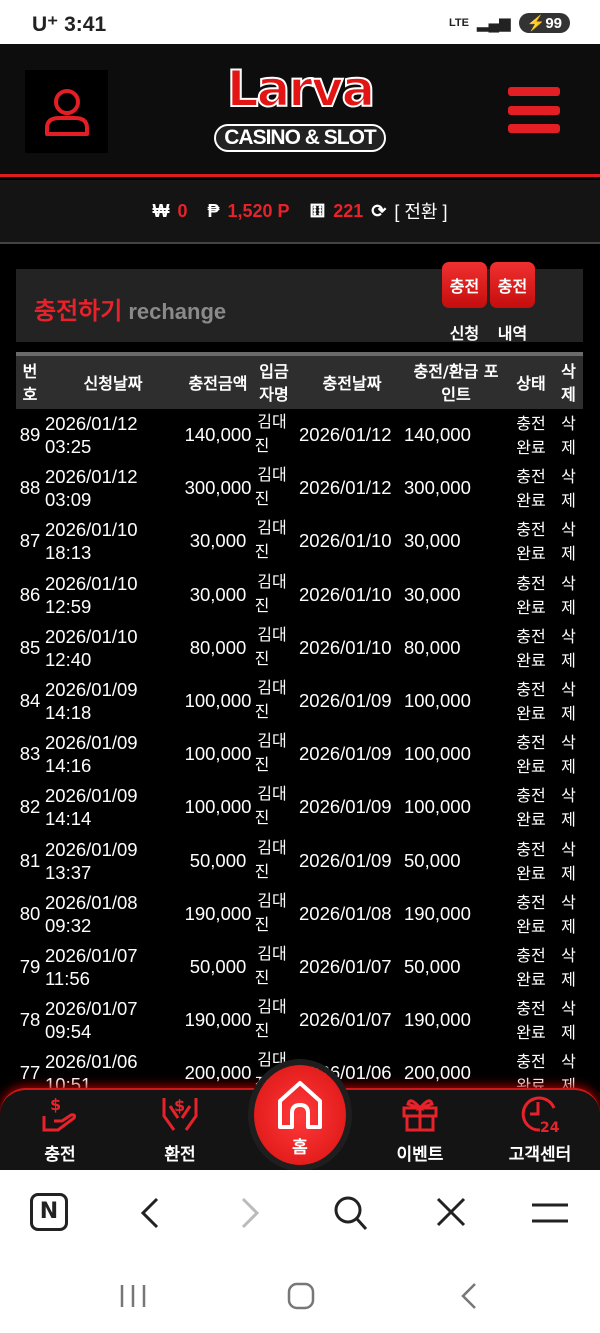 This screenshot has width=600, height=1333. What do you see at coordinates (30, 966) in the screenshot?
I see `cell-no: 79` at bounding box center [30, 966].